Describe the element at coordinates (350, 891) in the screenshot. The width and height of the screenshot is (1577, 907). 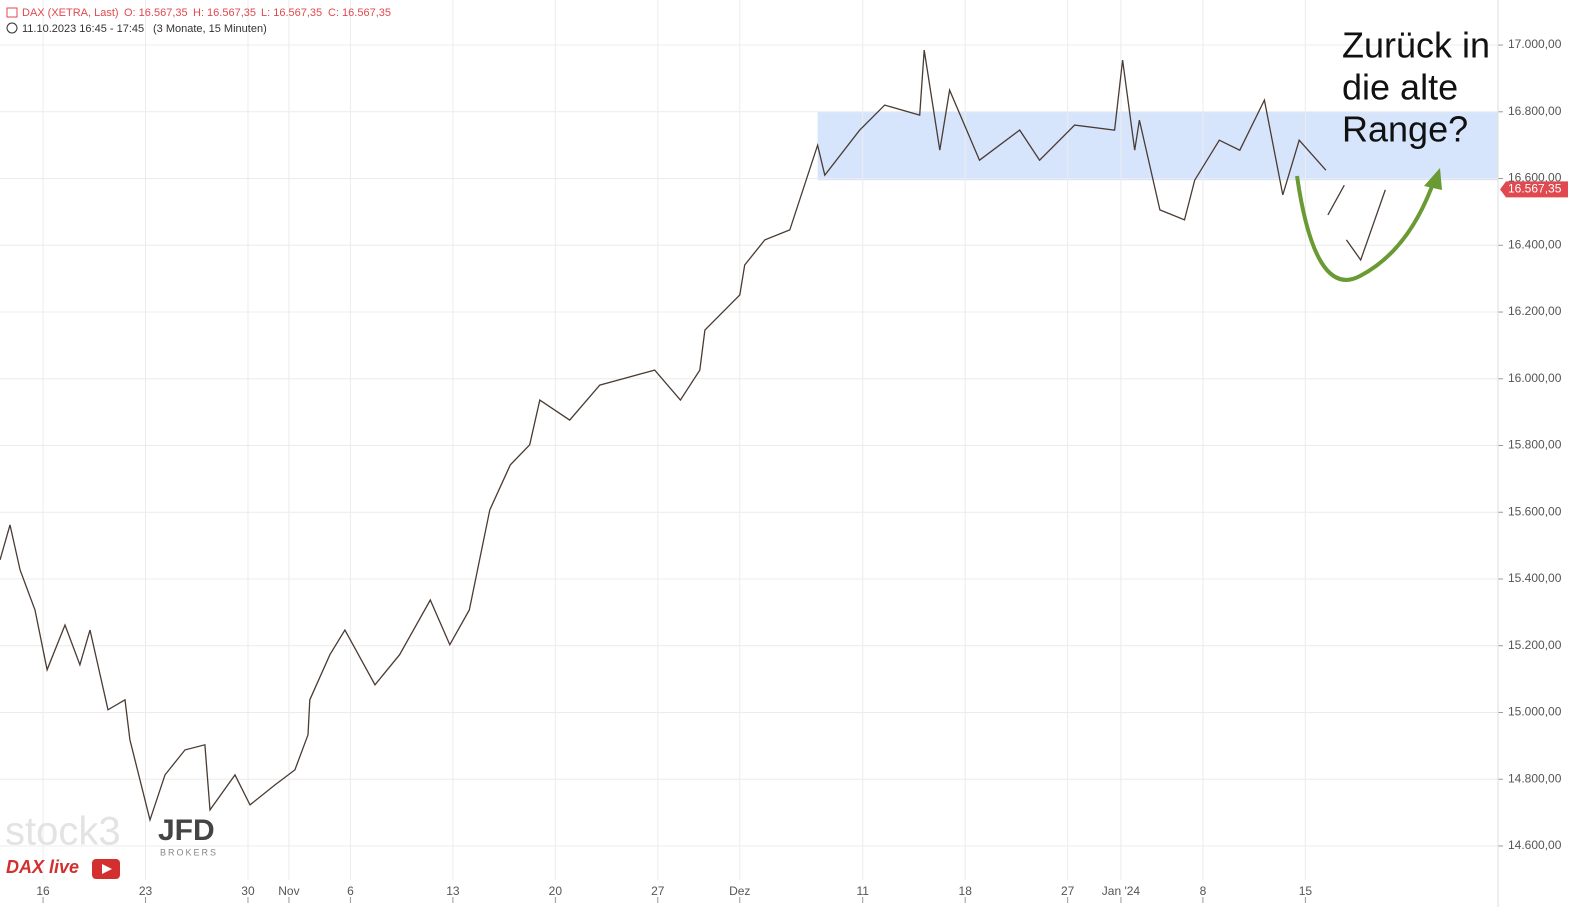
I see `x-tick-label: 6` at that location.